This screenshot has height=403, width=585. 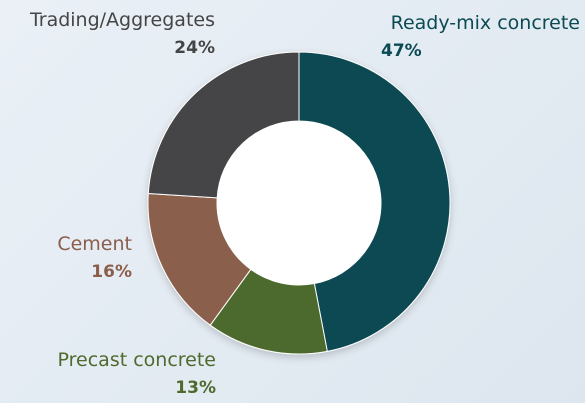 What do you see at coordinates (485, 23) in the screenshot?
I see `slice-label-ready-mix-name: Ready-mix concrete` at bounding box center [485, 23].